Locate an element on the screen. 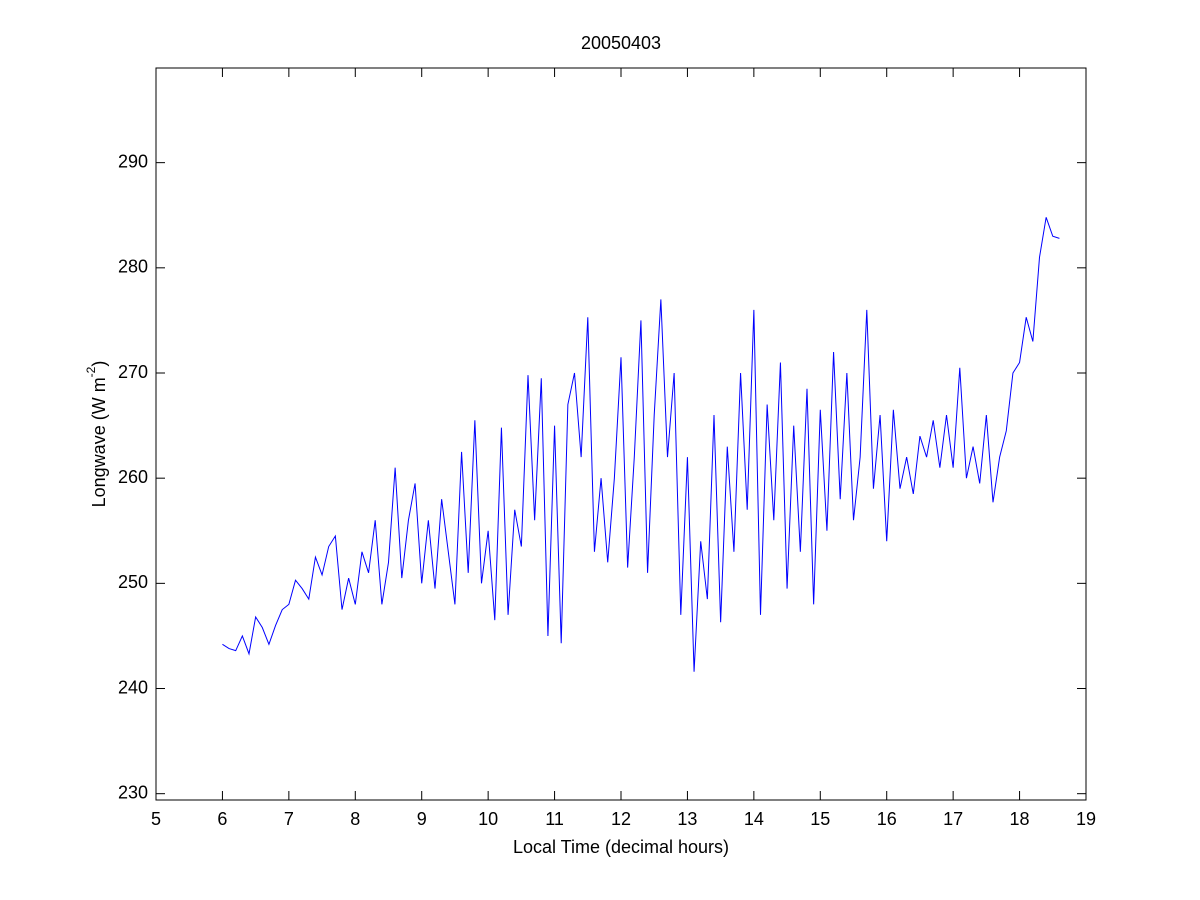 The width and height of the screenshot is (1200, 900). x-tick-label: 17 is located at coordinates (953, 819).